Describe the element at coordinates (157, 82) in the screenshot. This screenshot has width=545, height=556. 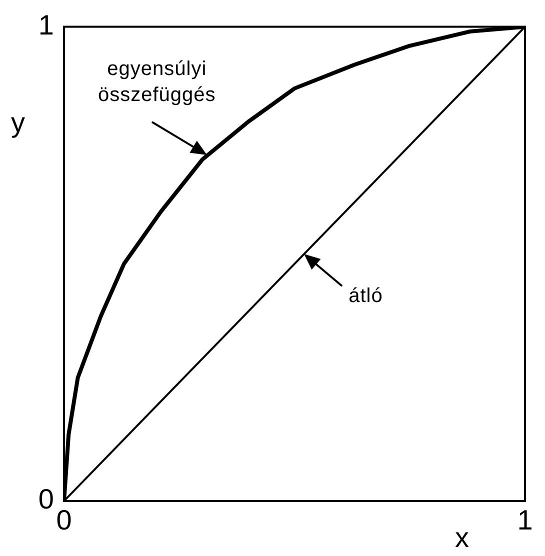
I see `annotation: egyensúlyi összefüggés` at that location.